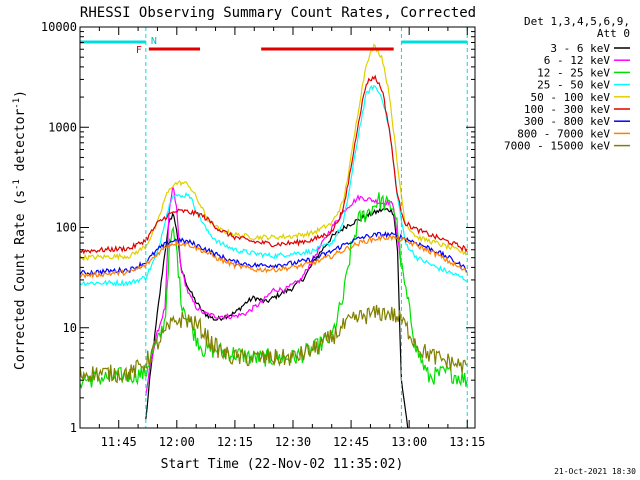 Image resolution: width=640 pixels, height=480 pixels. Describe the element at coordinates (577, 21) in the screenshot. I see `legend-header-line1: Det 1,3,4,5,6,9,` at that location.